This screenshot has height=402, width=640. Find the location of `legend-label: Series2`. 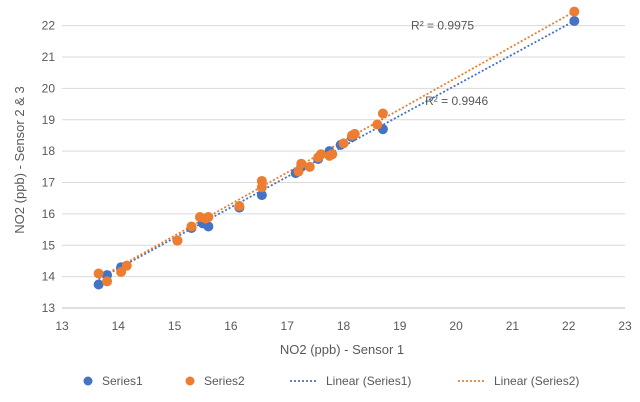

legend-label: Series2 is located at coordinates (224, 381).